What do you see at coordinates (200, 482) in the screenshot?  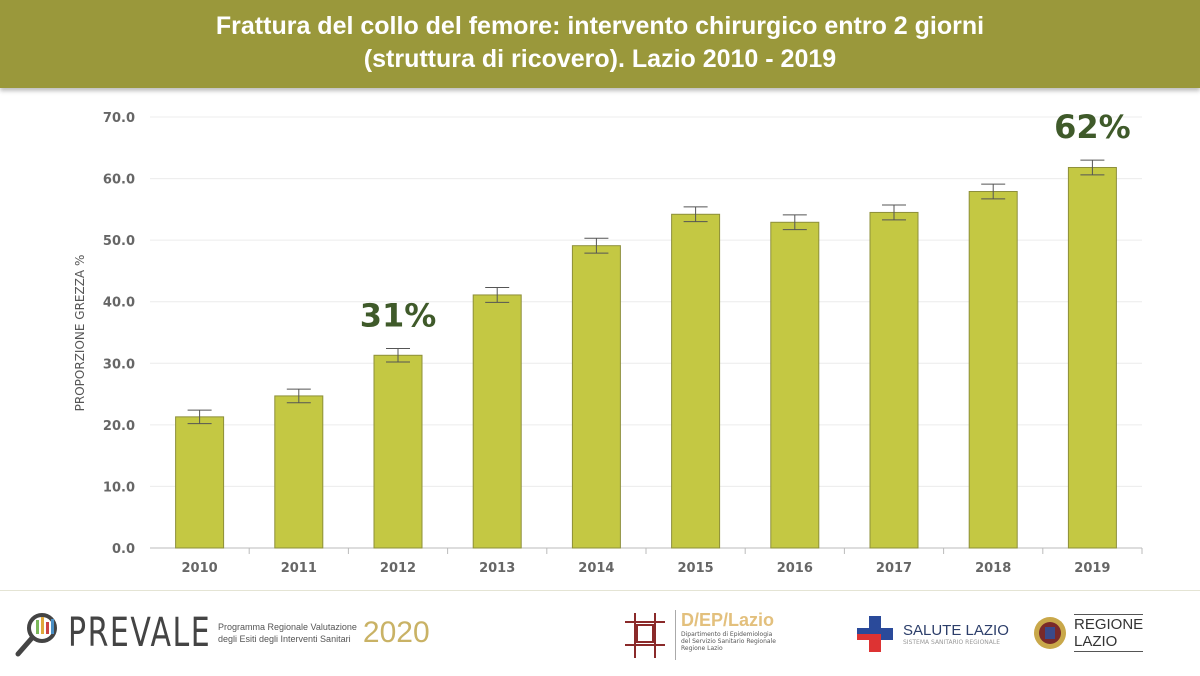 I see `bar-2010` at bounding box center [200, 482].